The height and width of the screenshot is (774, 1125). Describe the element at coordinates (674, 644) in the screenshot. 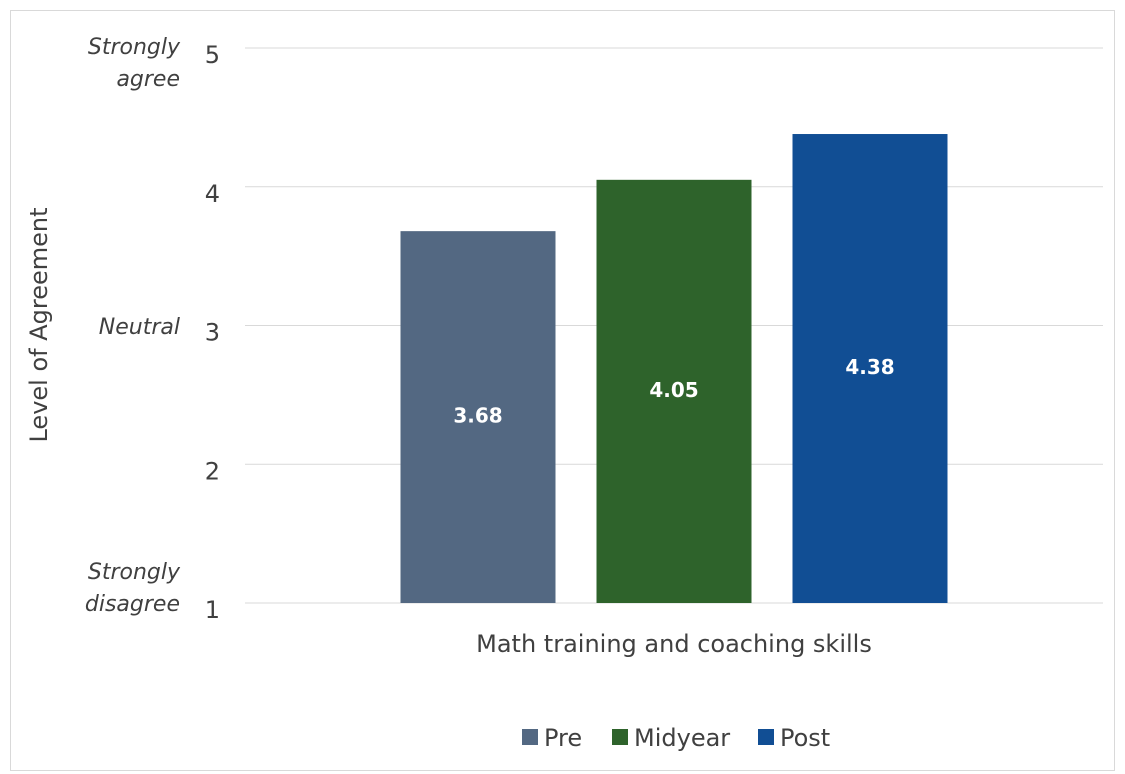

I see `x-tick-label: Math training and coaching skills` at that location.